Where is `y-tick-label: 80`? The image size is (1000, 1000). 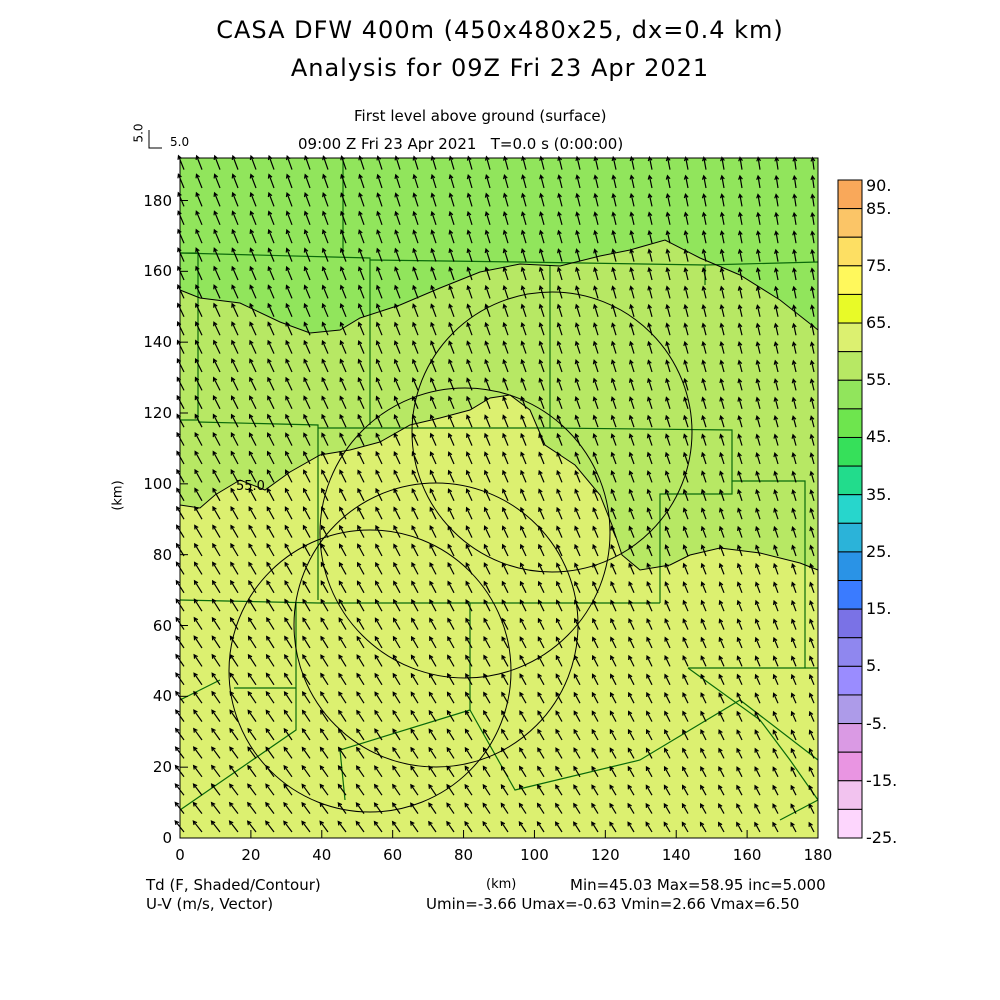 y-tick-label: 80 is located at coordinates (162, 554).